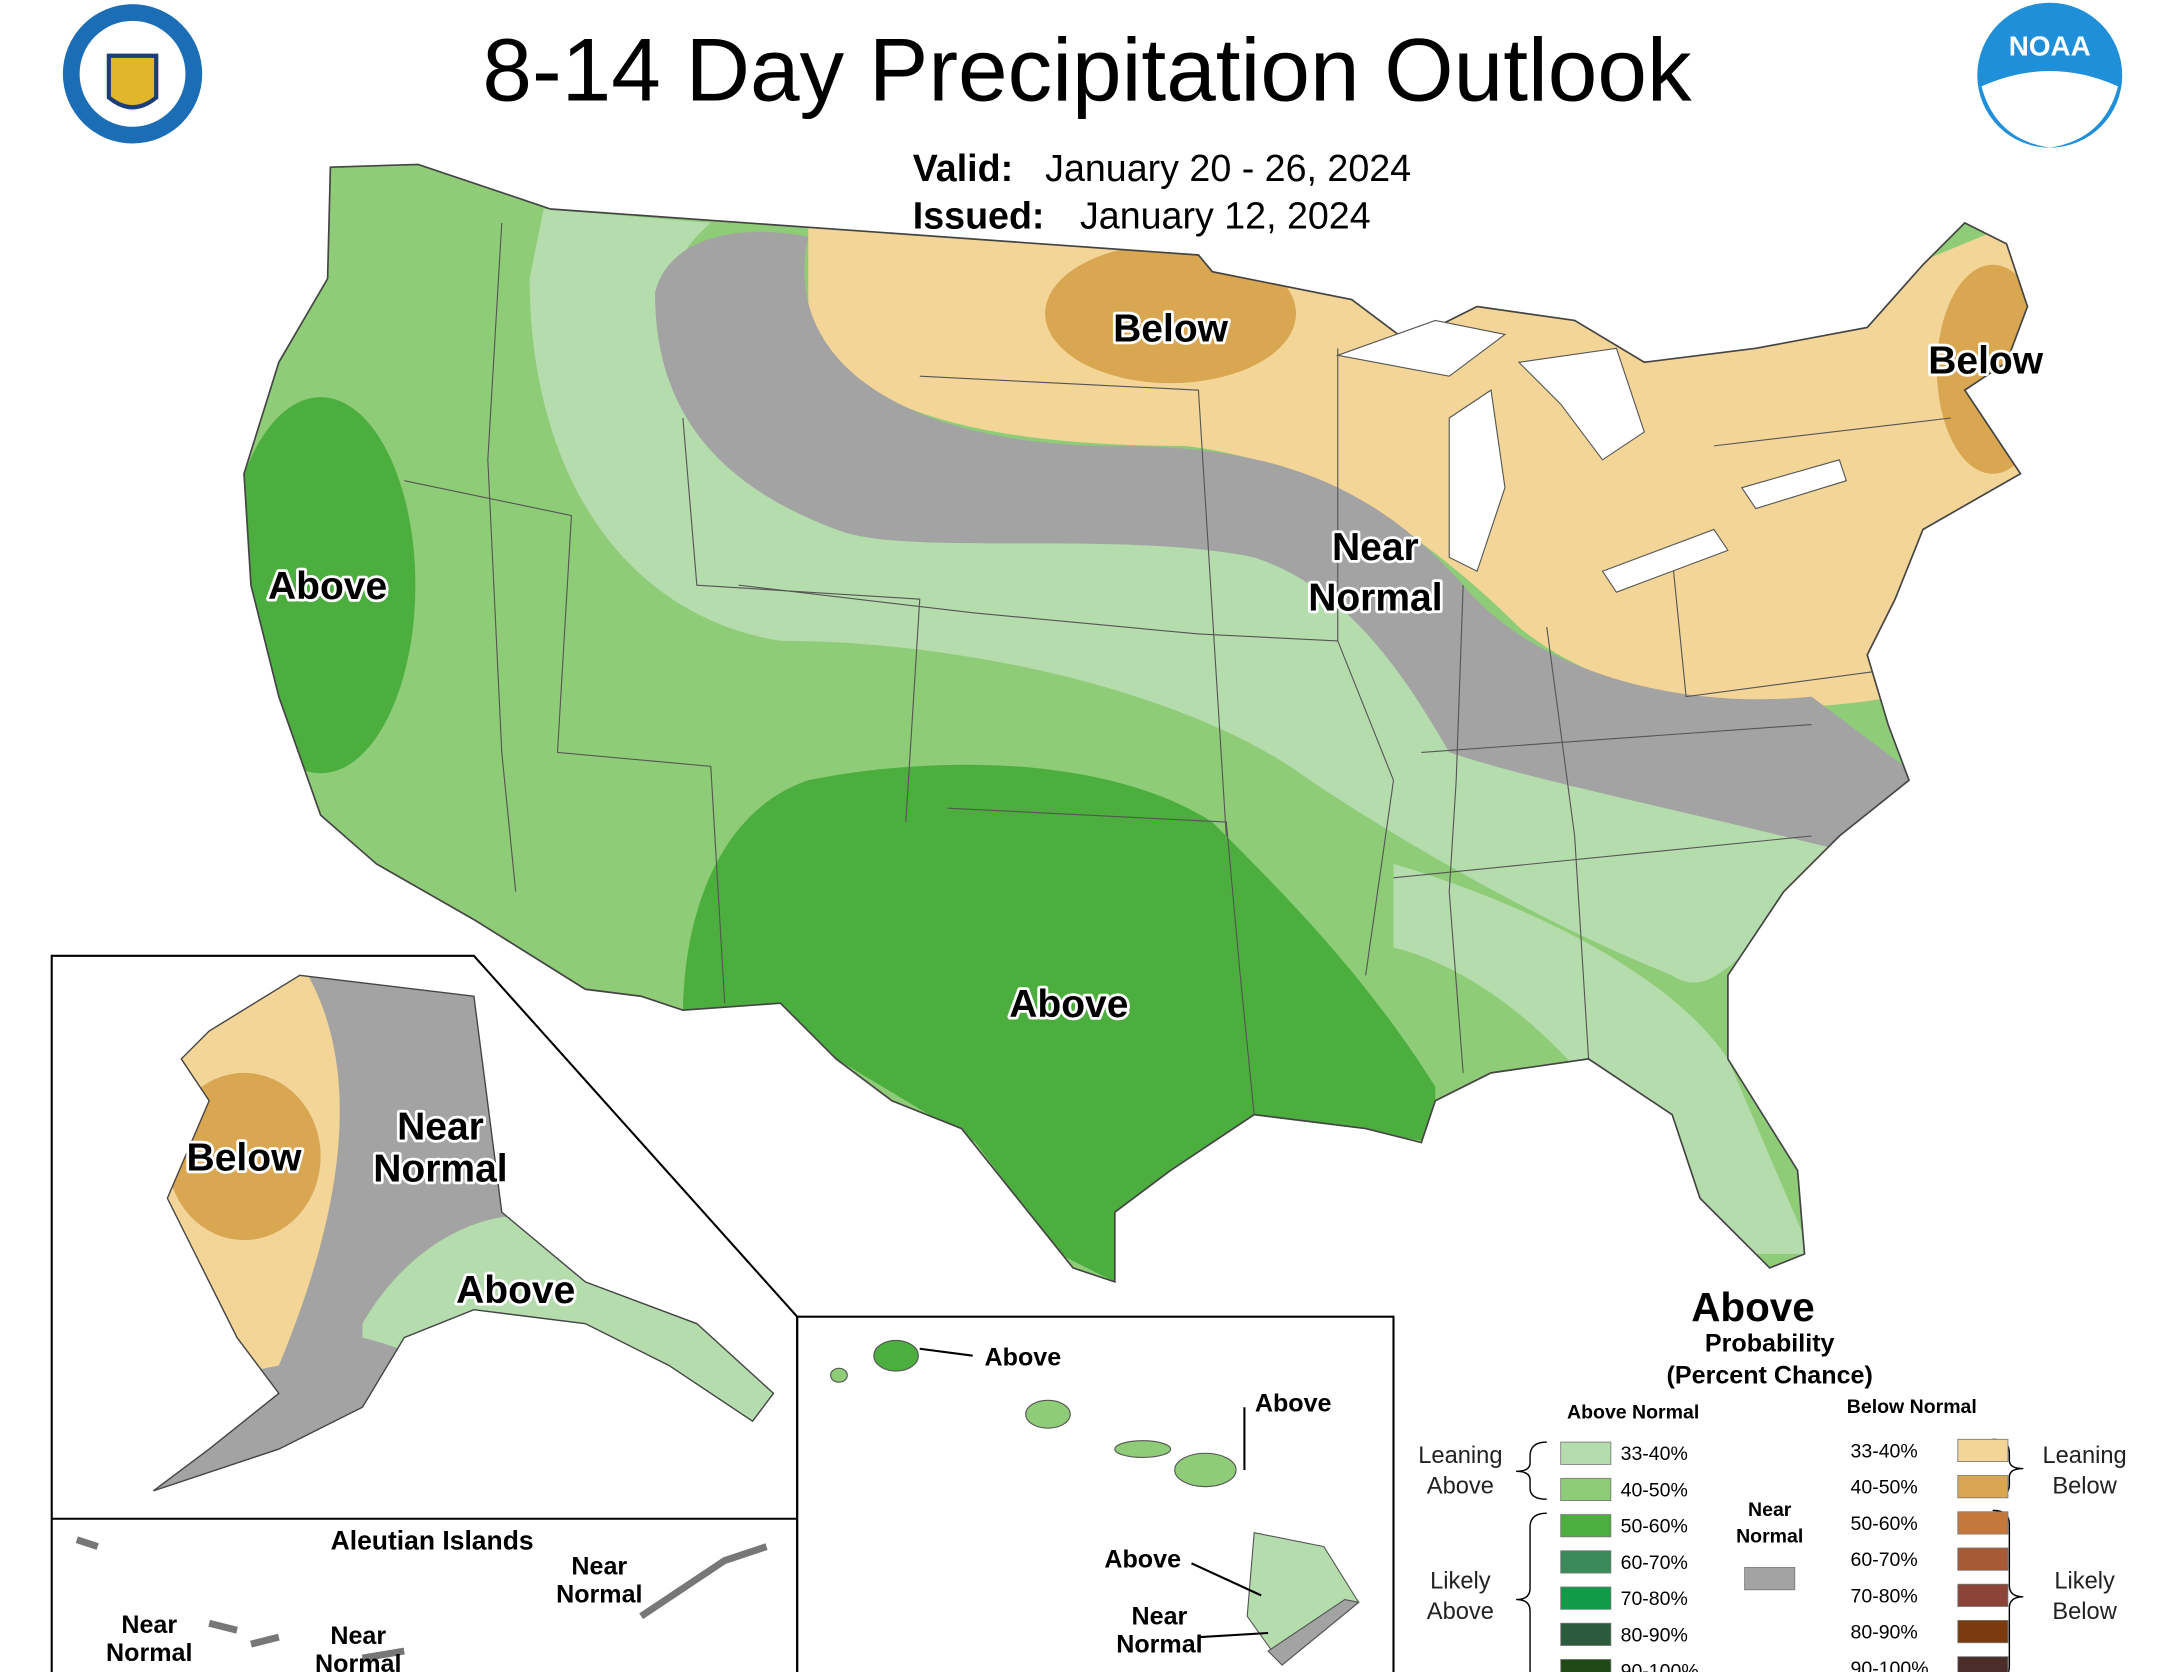 This screenshot has width=2160, height=1672. What do you see at coordinates (1770, 1376) in the screenshot?
I see `text-line: (Percent Chance)` at bounding box center [1770, 1376].